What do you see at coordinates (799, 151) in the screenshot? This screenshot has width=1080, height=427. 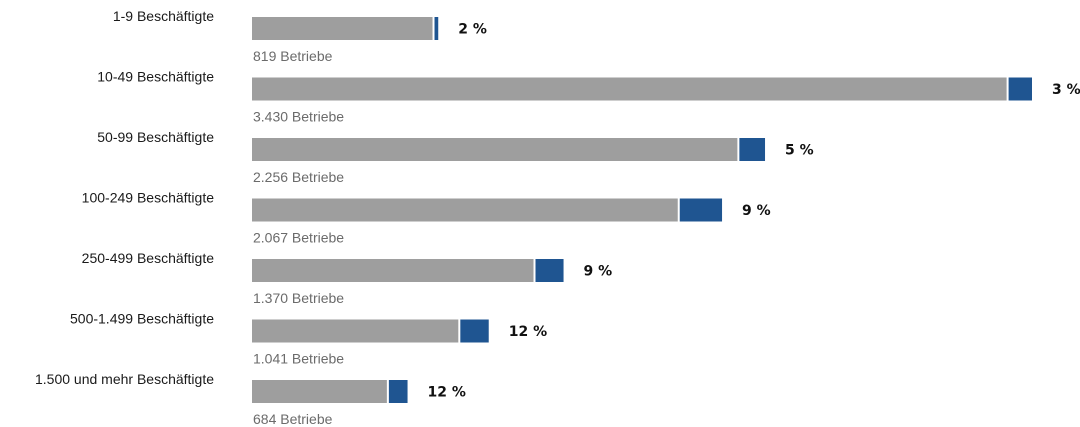 I see `percent-label: 5 %` at bounding box center [799, 151].